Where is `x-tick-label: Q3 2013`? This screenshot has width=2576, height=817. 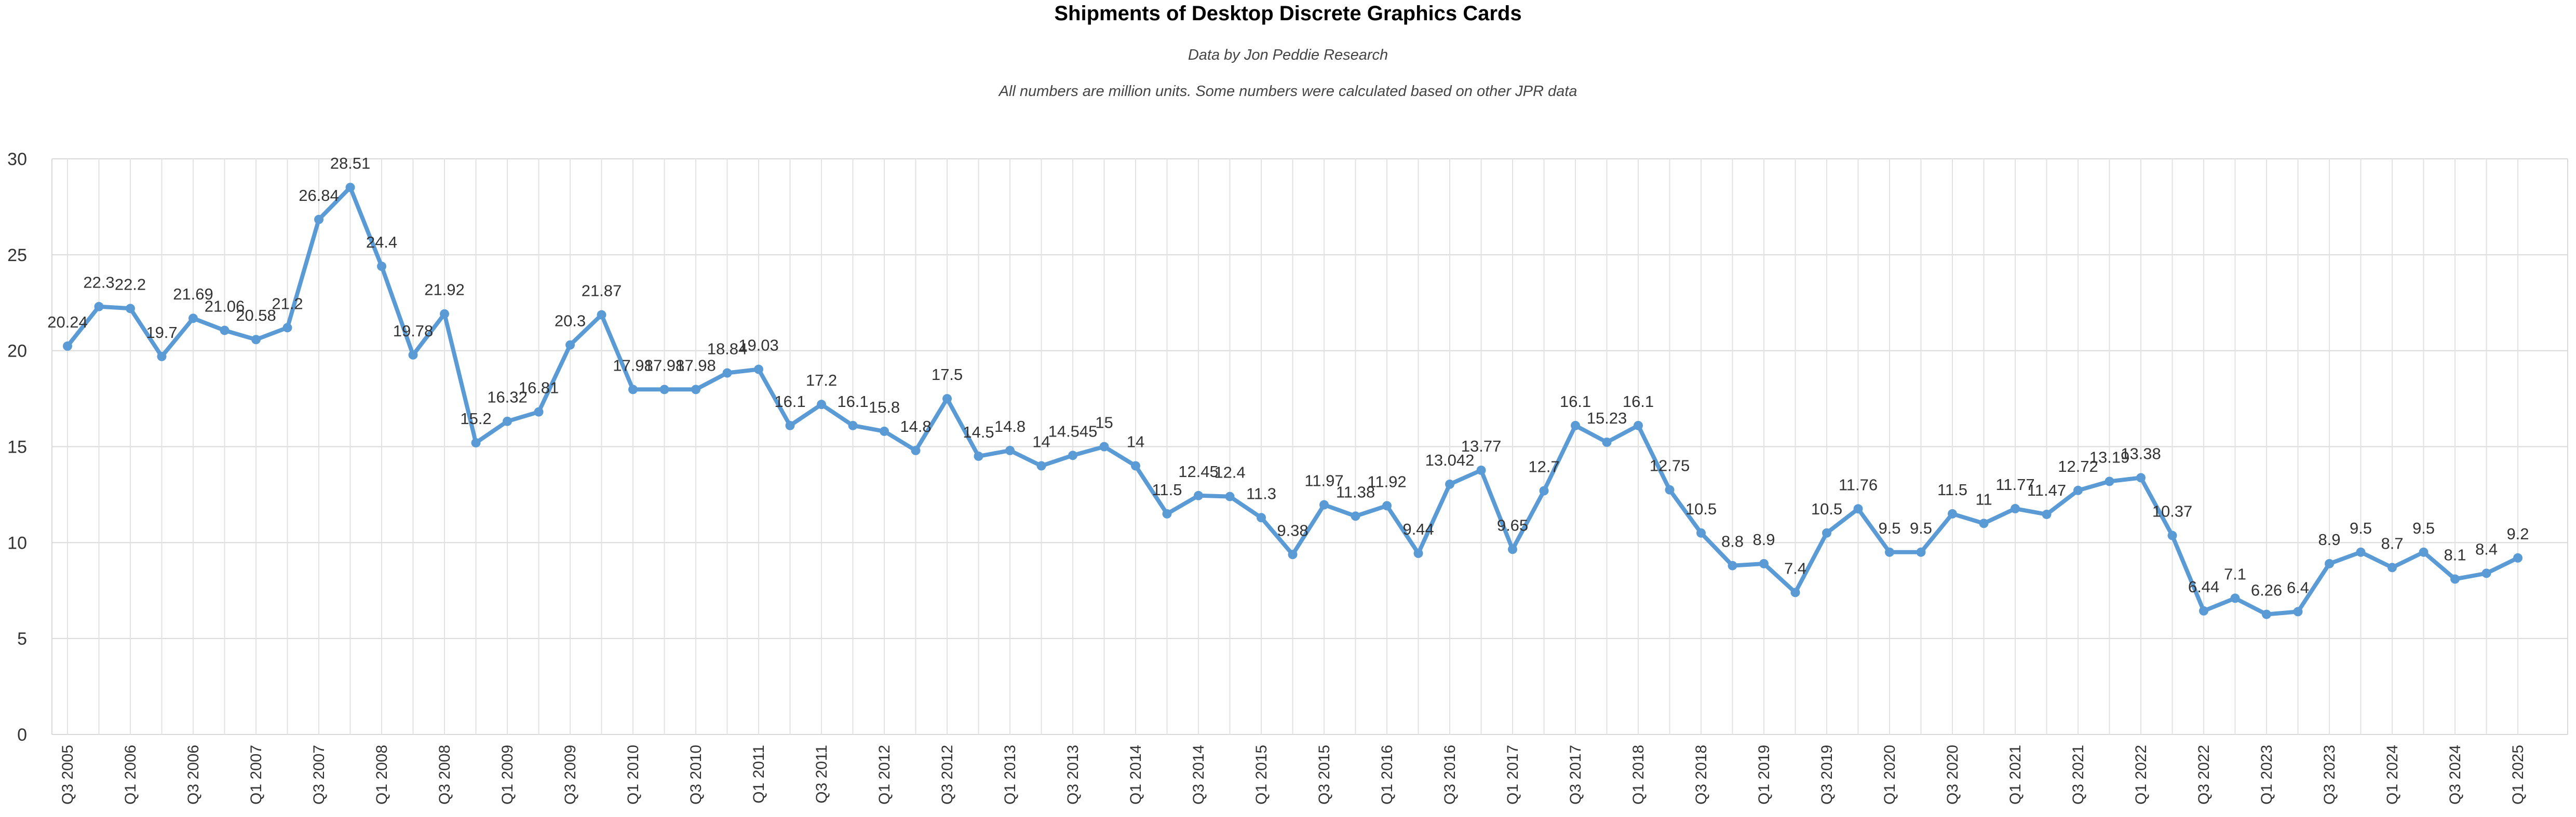
x-tick-label: Q3 2013 is located at coordinates (1073, 775).